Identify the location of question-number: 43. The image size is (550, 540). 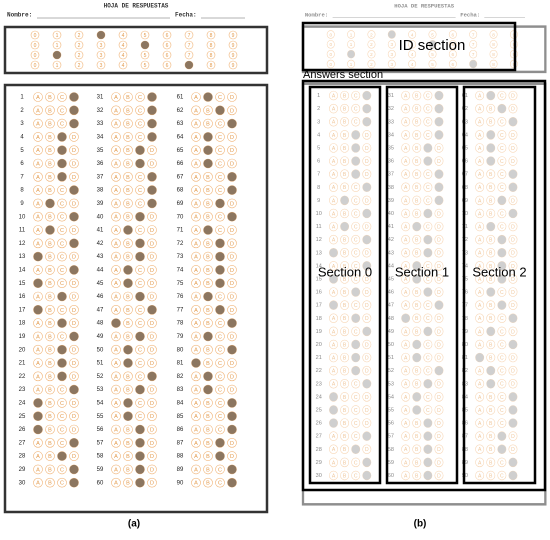
(100, 257).